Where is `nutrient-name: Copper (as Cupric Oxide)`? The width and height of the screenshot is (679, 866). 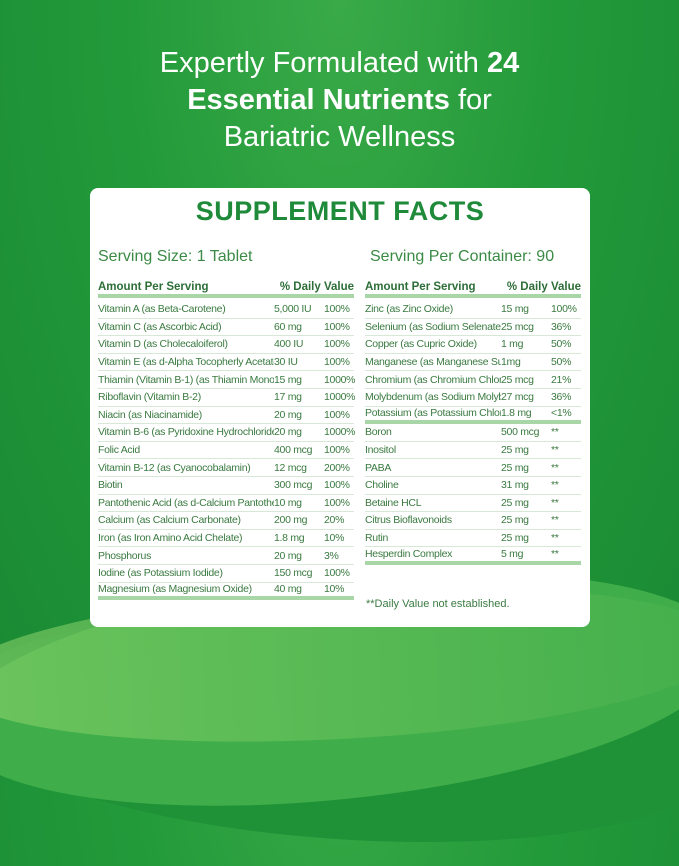
nutrient-name: Copper (as Cupric Oxide) is located at coordinates (421, 344).